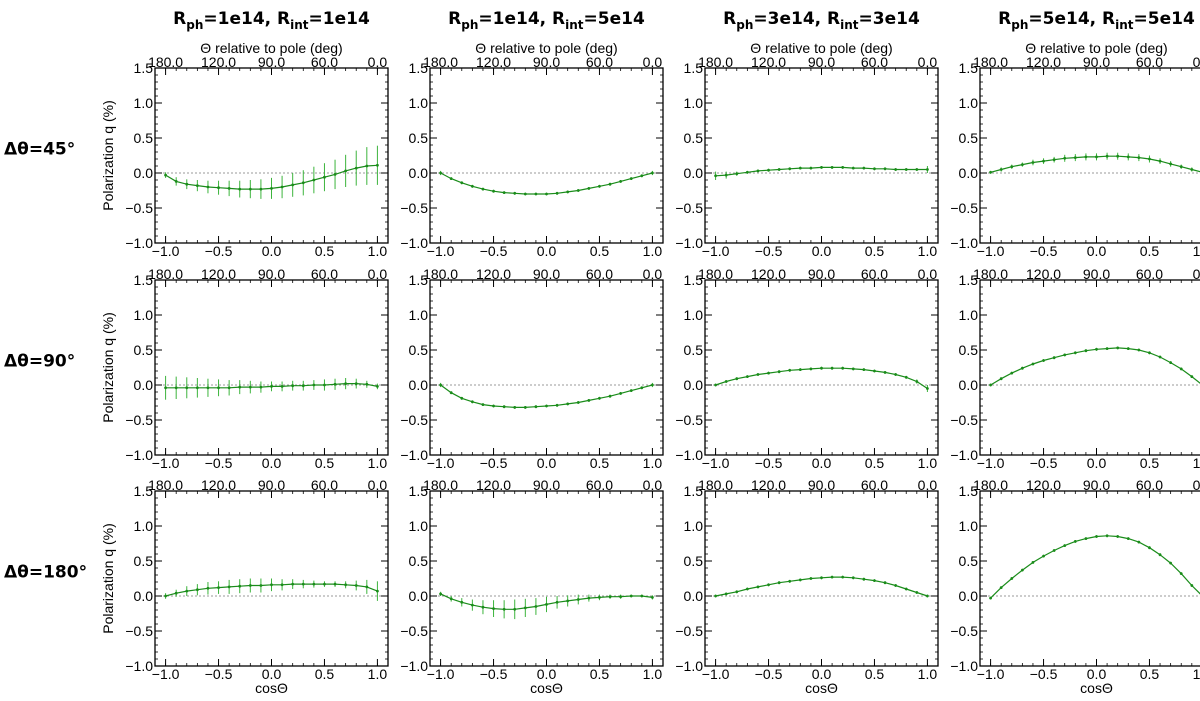 The height and width of the screenshot is (701, 1200). What do you see at coordinates (419, 385) in the screenshot?
I see `y-tick-label: 0.0` at bounding box center [419, 385].